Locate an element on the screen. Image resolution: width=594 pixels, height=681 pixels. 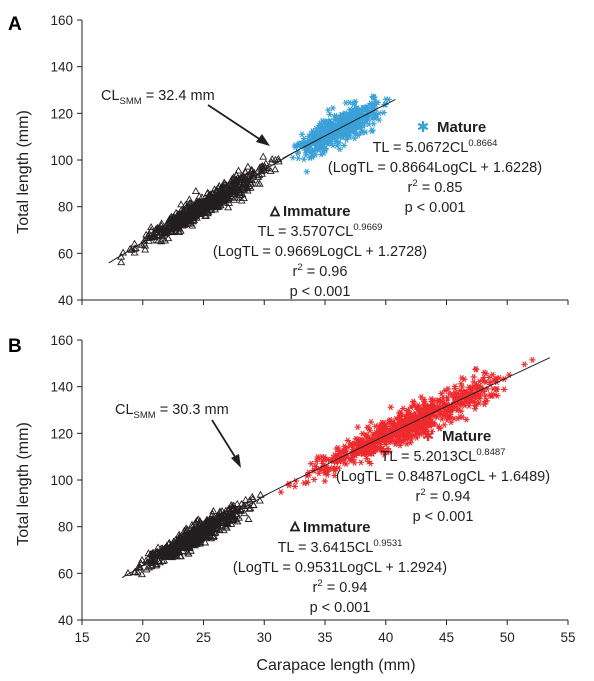
panel-b-series-mature is located at coordinates (406, 426).